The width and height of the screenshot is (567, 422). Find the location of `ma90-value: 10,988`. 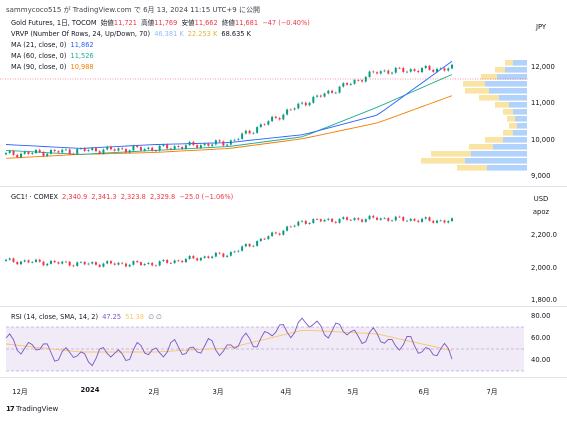

ma90-value: 10,988 is located at coordinates (82, 67).